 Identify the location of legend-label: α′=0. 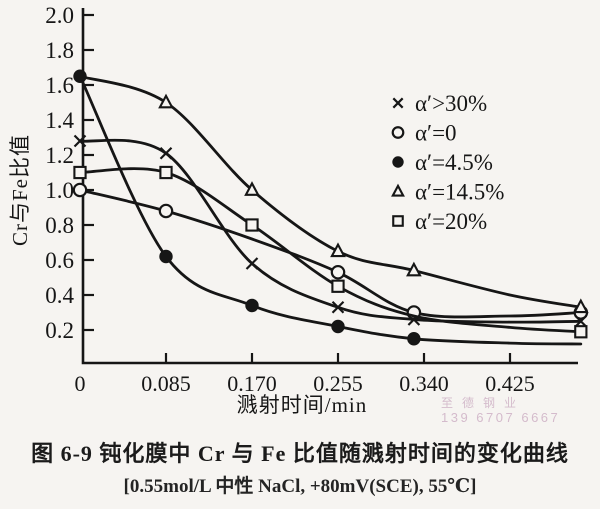
(436, 133).